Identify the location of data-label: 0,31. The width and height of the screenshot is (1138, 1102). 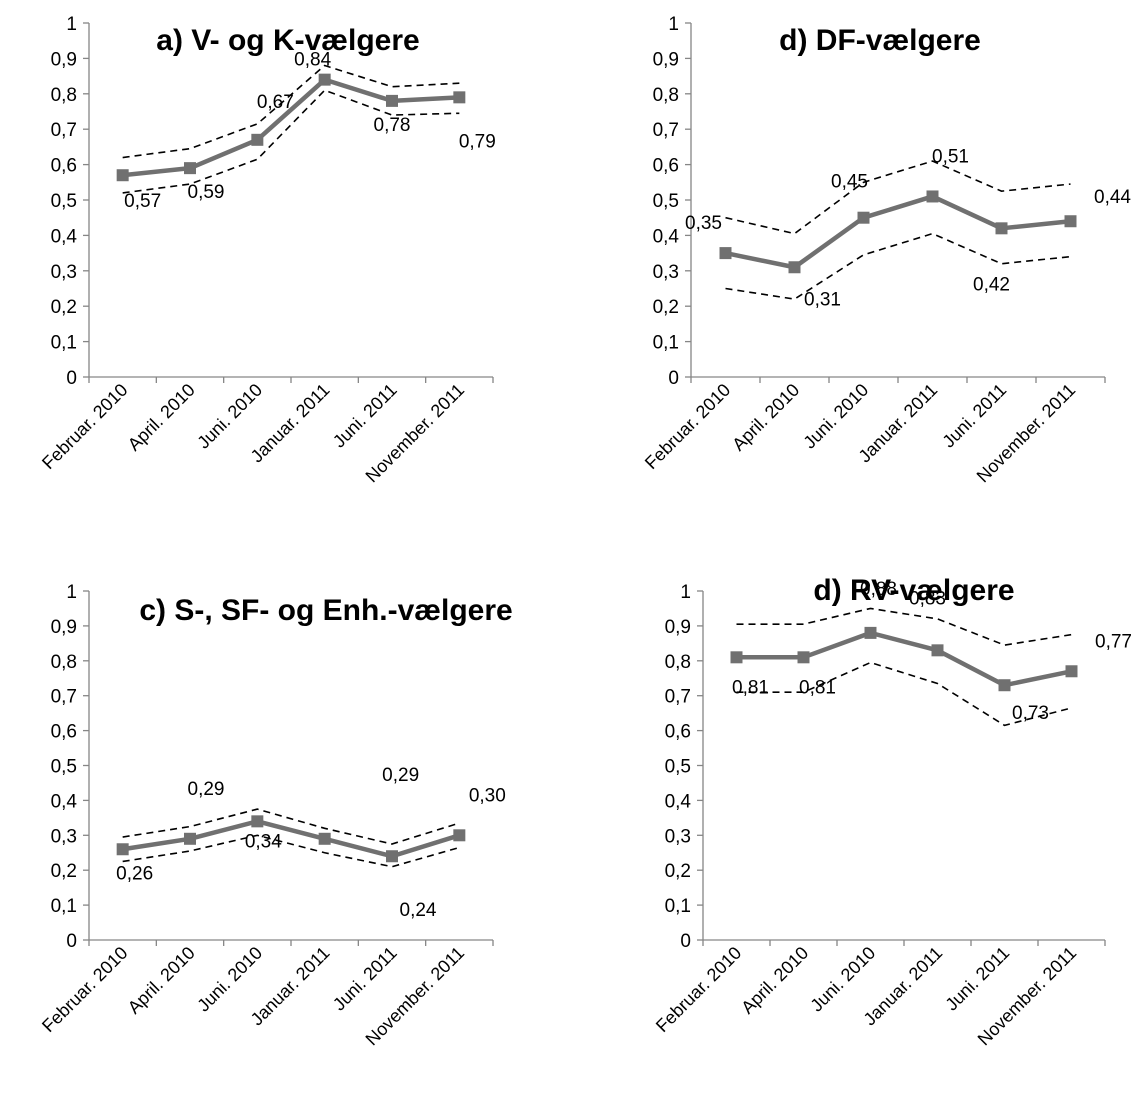
(822, 299).